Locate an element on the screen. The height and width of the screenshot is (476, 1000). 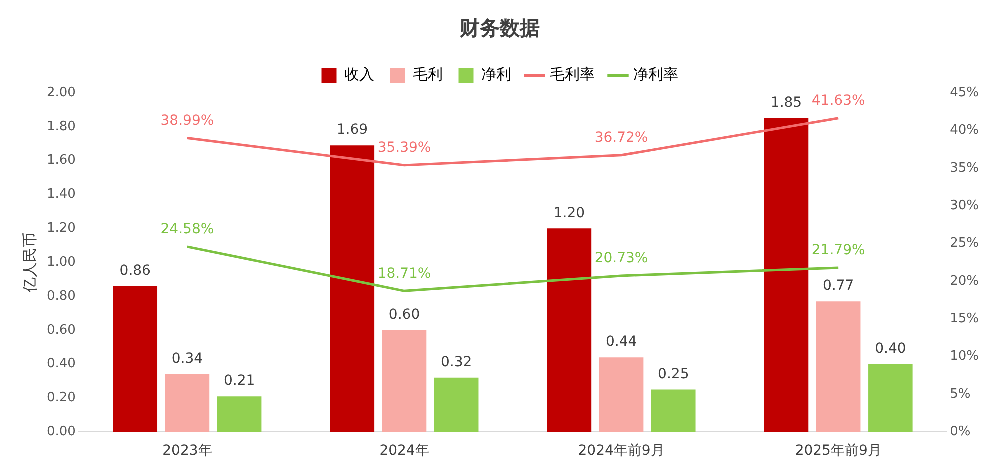
data-label: 35.39% is located at coordinates (405, 148).